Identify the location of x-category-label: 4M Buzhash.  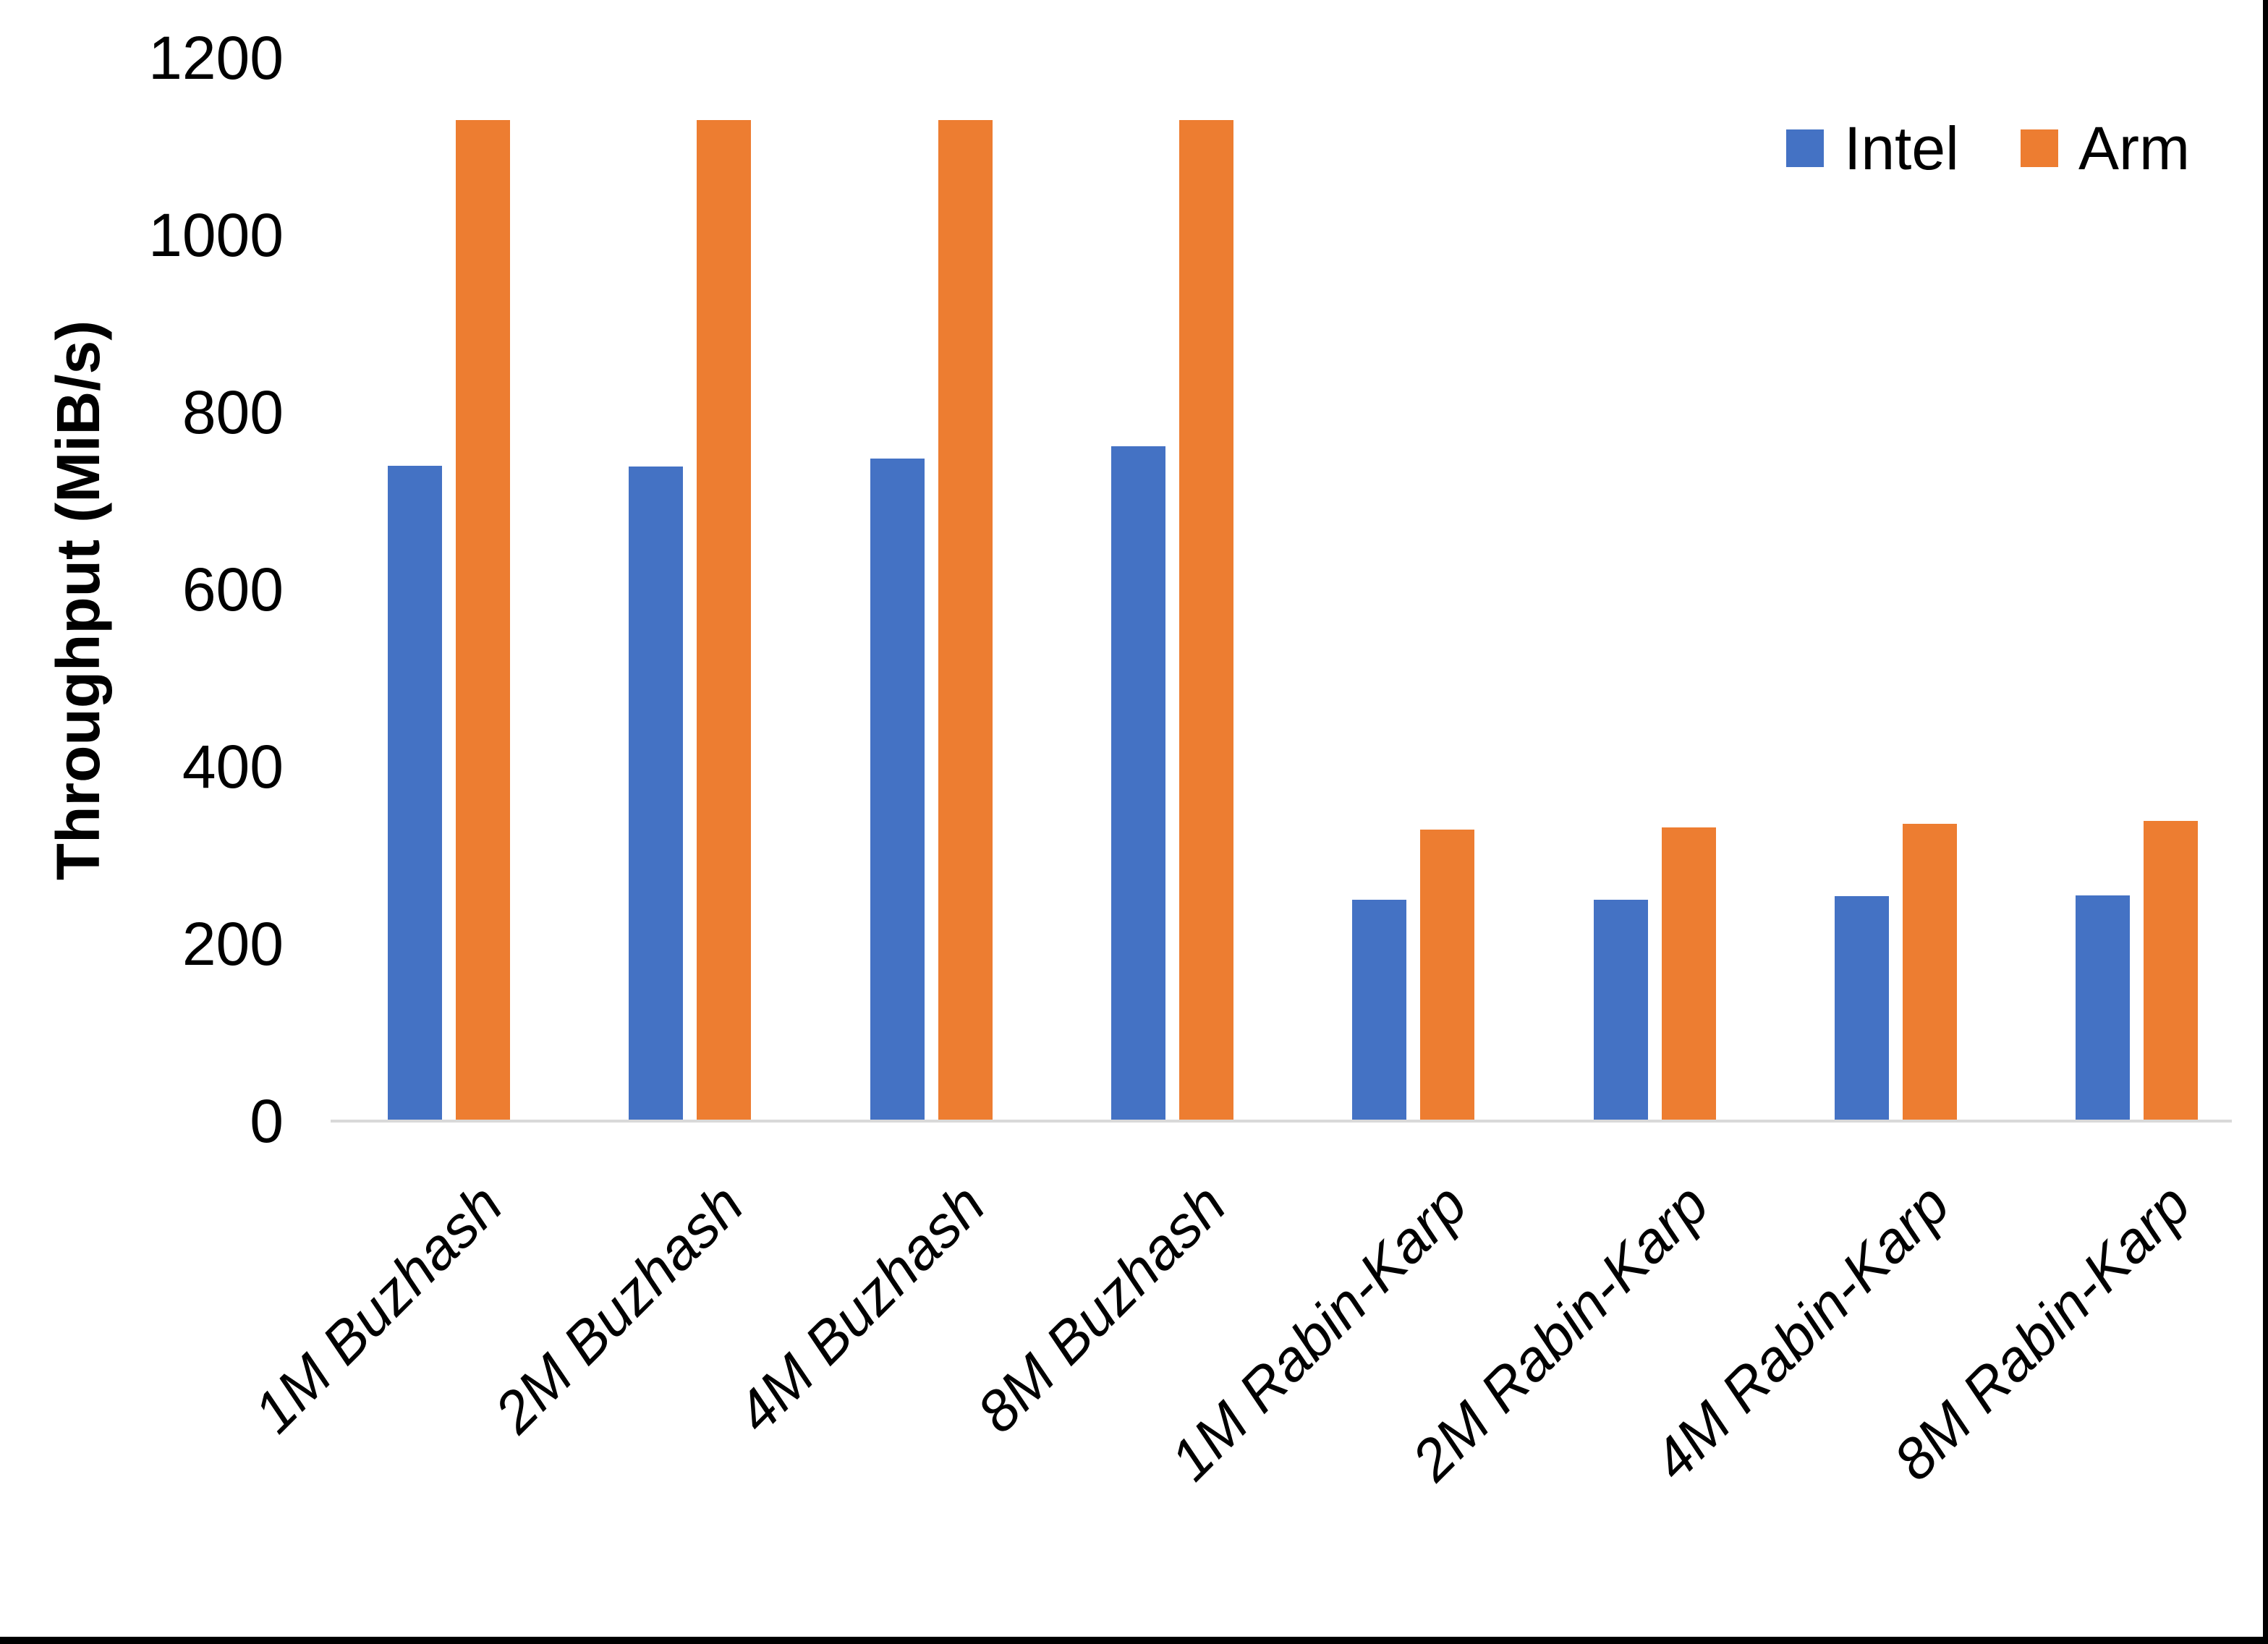
(860, 1308).